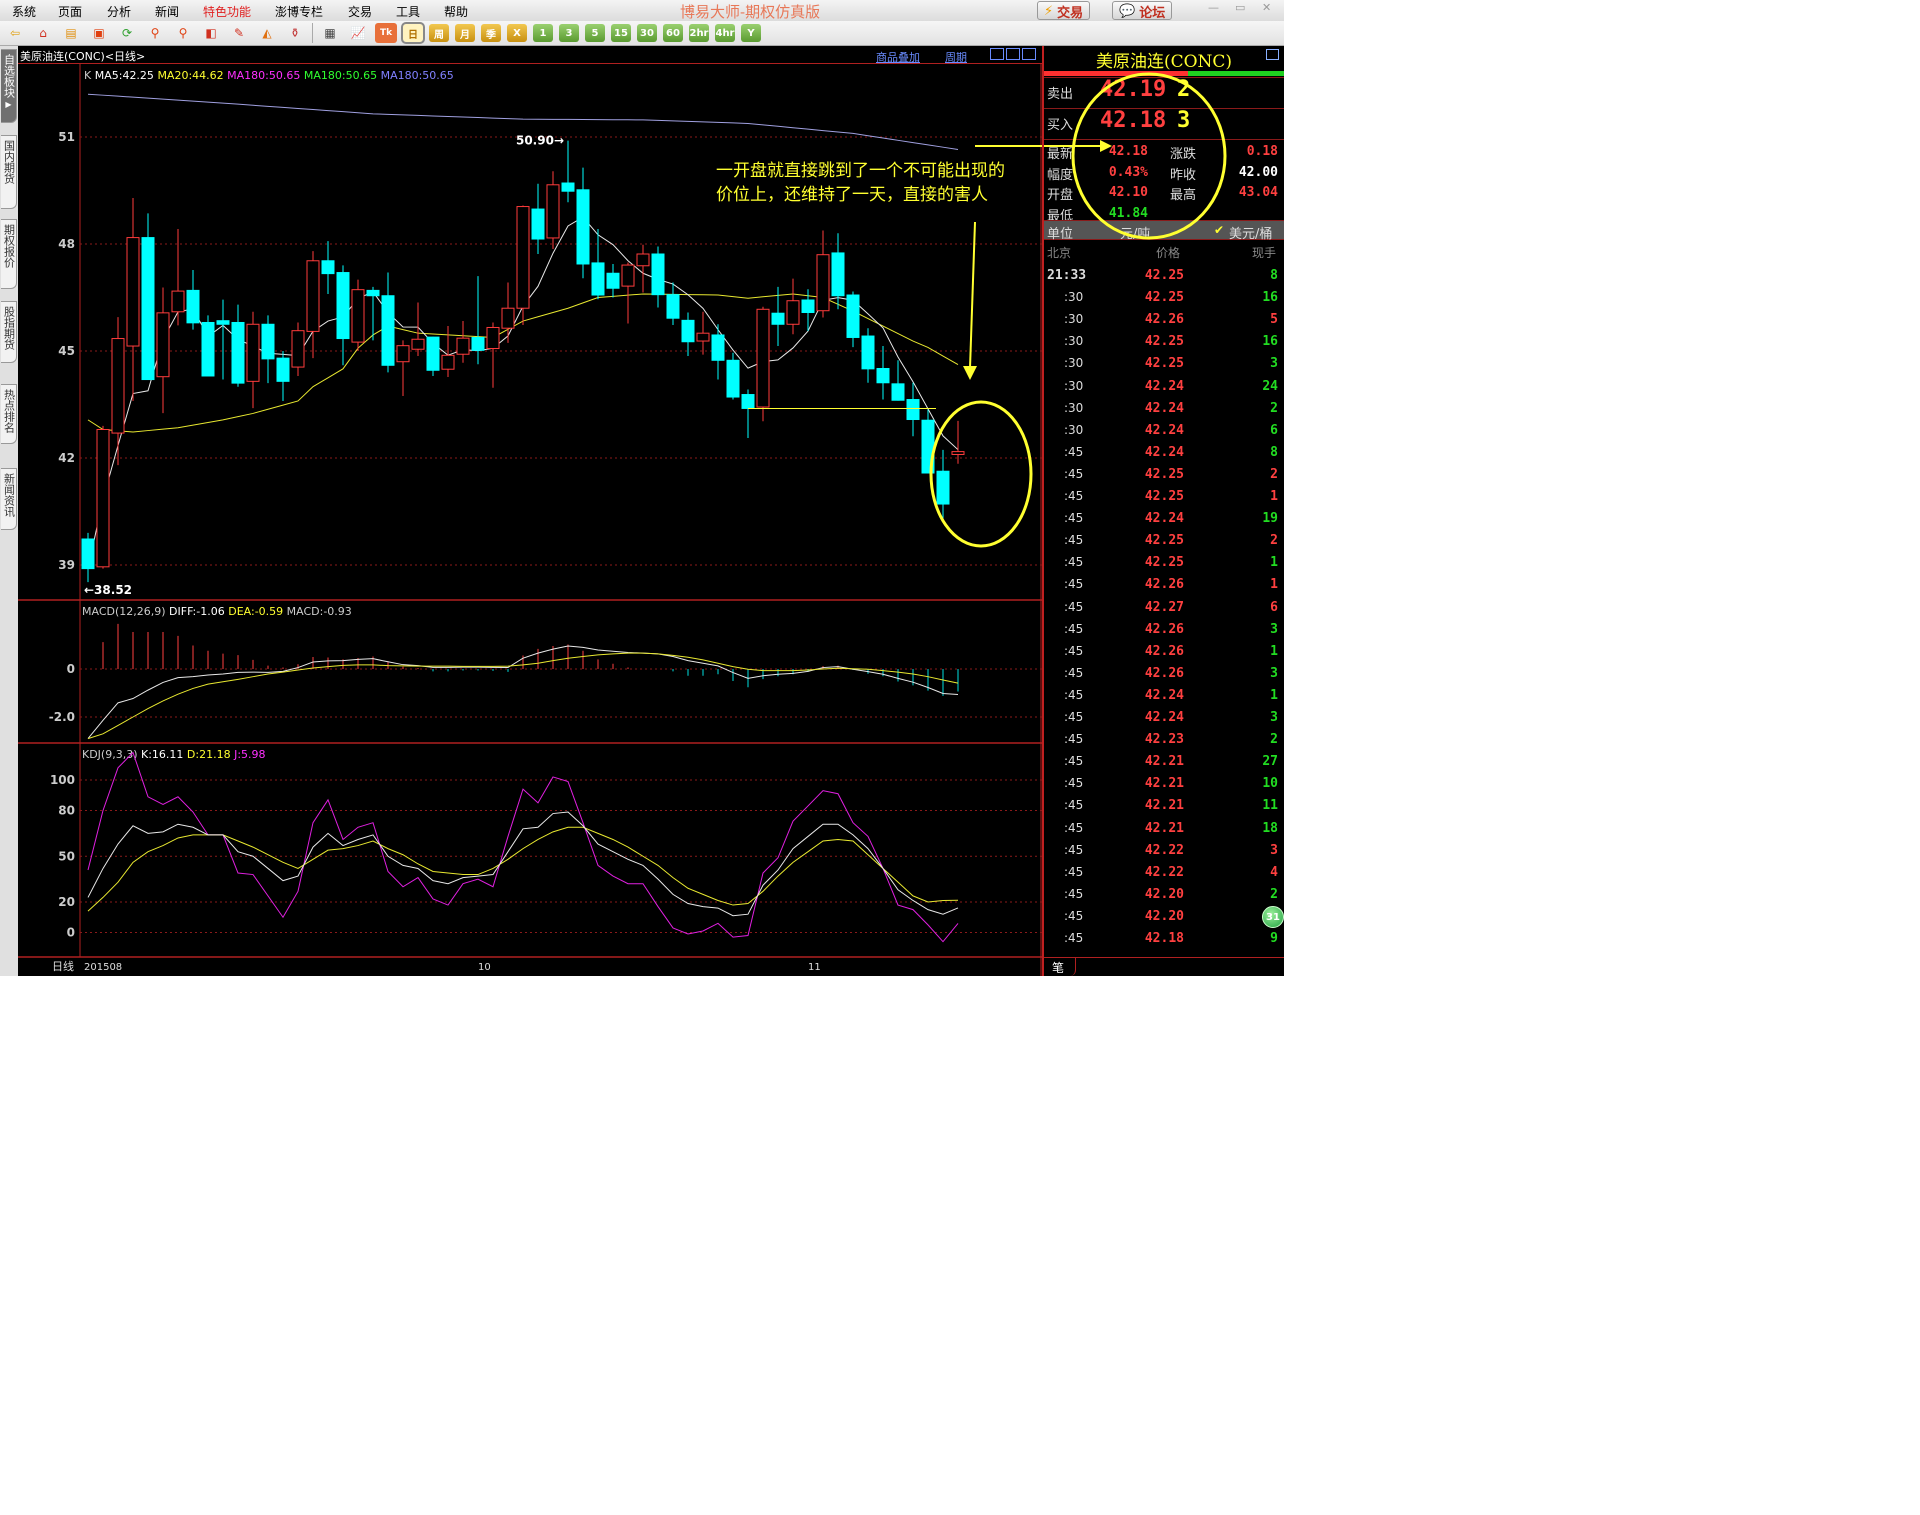 This screenshot has width=1920, height=1515. What do you see at coordinates (267, 33) in the screenshot?
I see `draw-icon: ◭` at bounding box center [267, 33].